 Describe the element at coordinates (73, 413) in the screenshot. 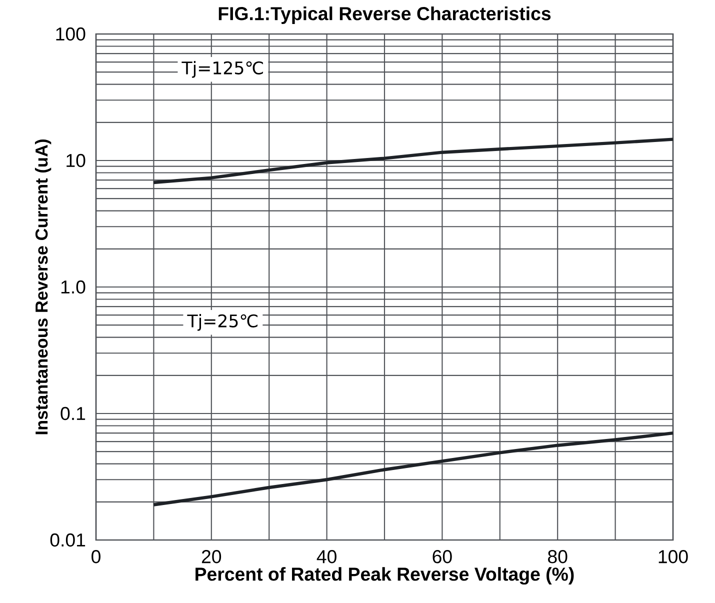

I see `y-tick-label: 0.1` at that location.